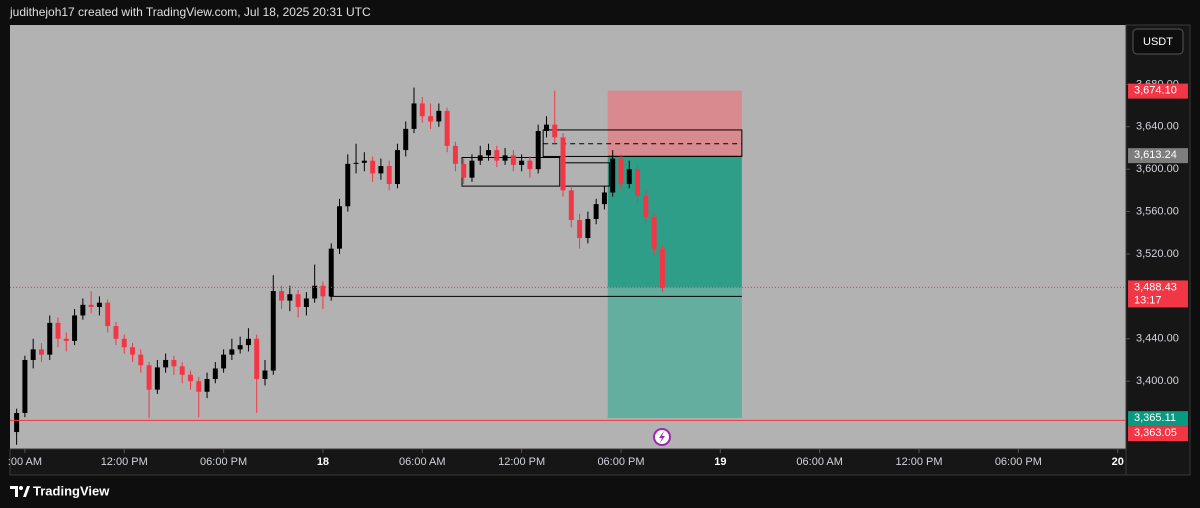  I want to click on y-tick-label: 3,640.00, so click(1157, 127).